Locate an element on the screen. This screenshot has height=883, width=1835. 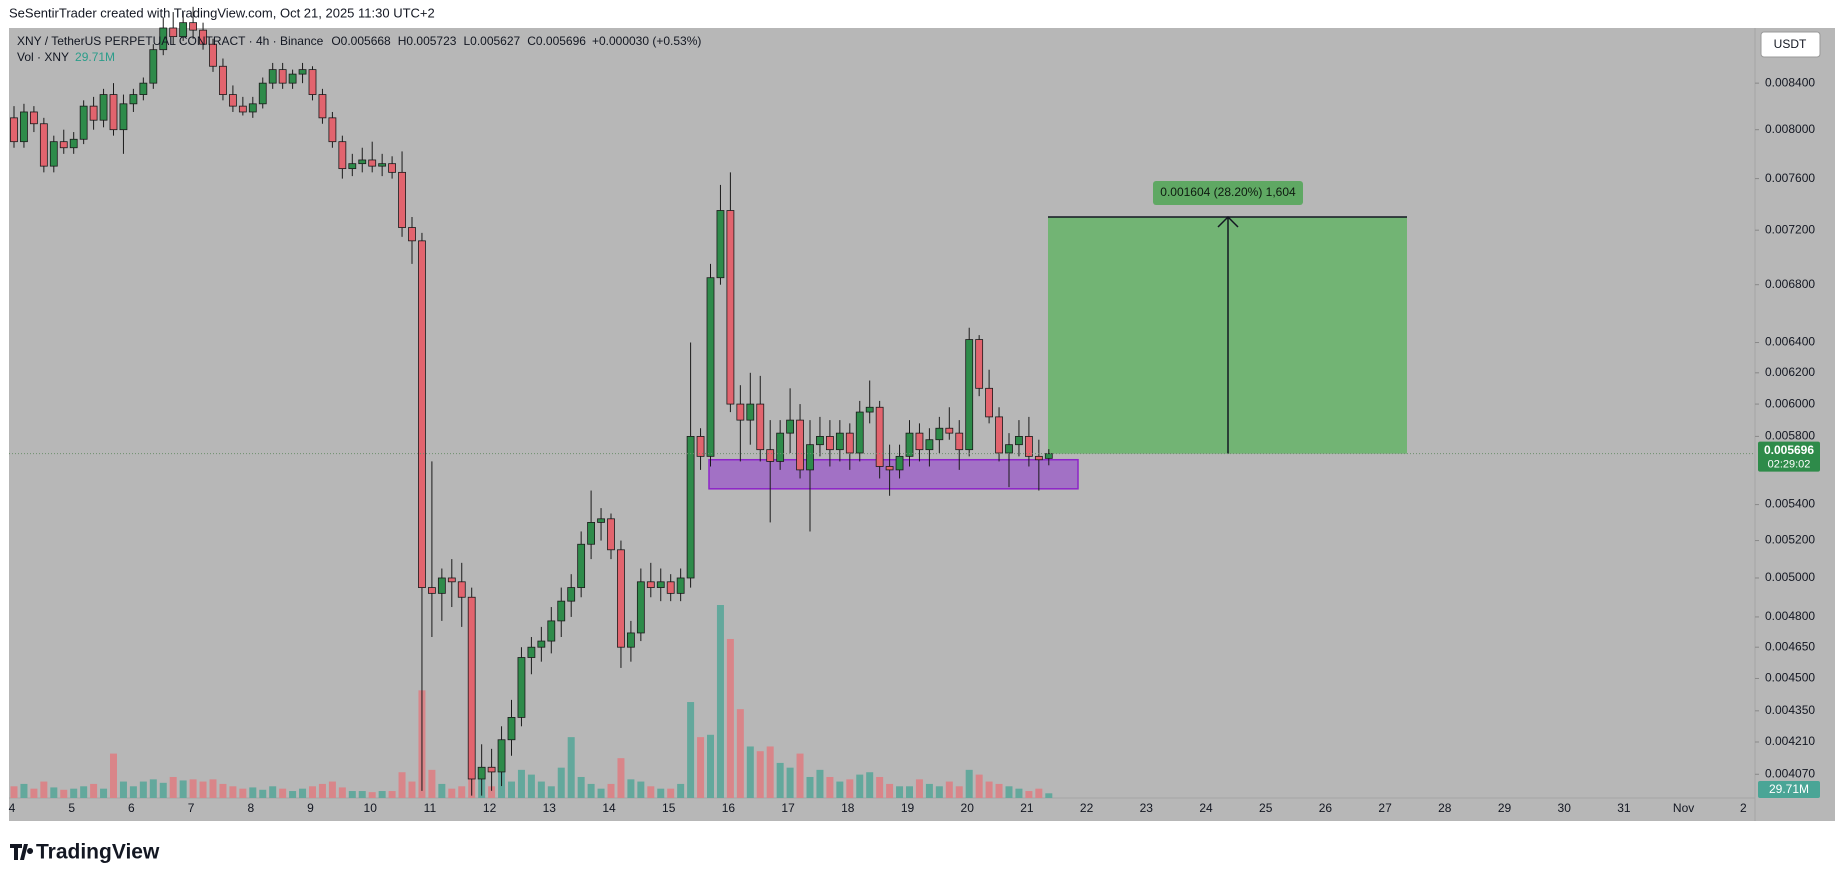
price-tick-label: 0.004210 is located at coordinates (1790, 741).